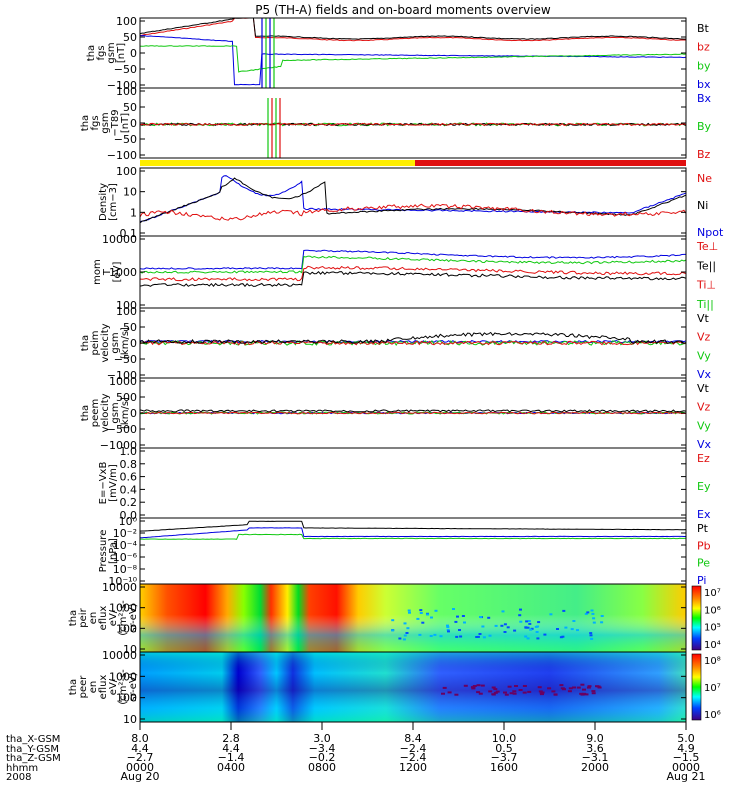  Describe the element at coordinates (704, 425) in the screenshot. I see `legend-label: Vy` at that location.